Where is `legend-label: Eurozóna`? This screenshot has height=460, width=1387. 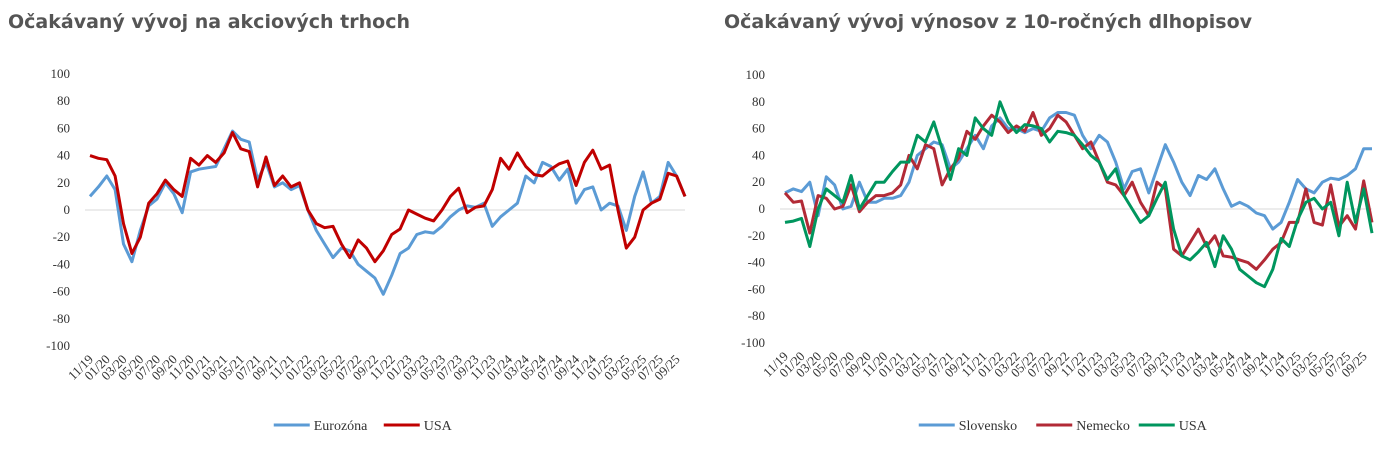
legend-label: Eurozóna is located at coordinates (341, 426).